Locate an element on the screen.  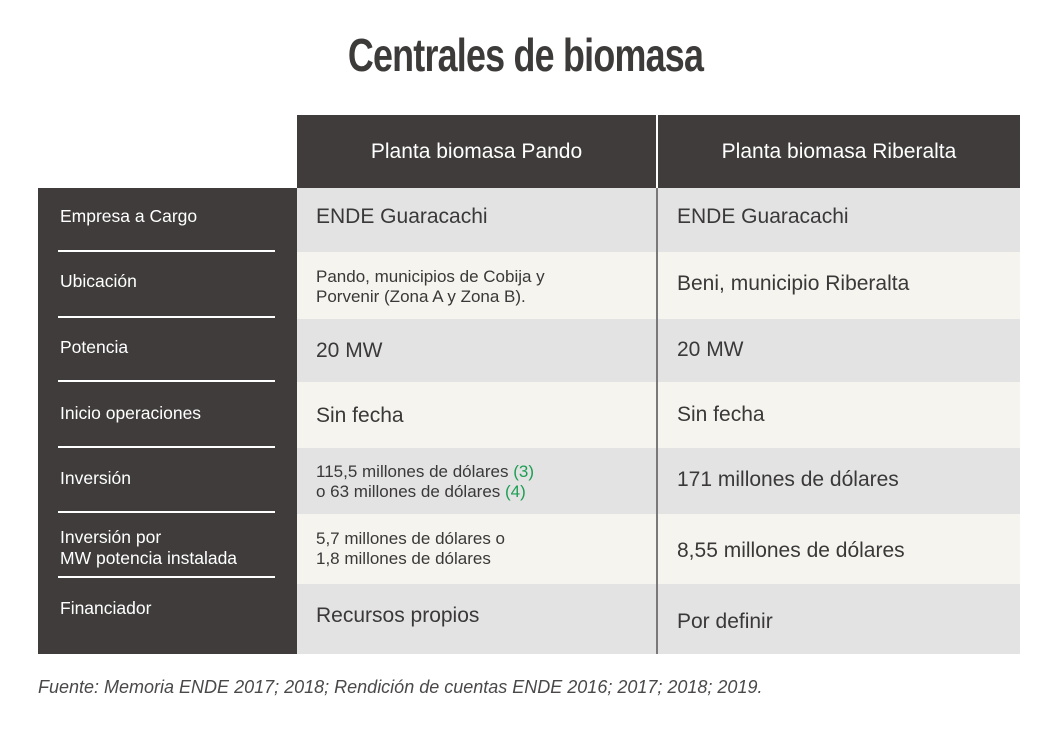
row-label-inicio: Inicio operaciones is located at coordinates (131, 413).